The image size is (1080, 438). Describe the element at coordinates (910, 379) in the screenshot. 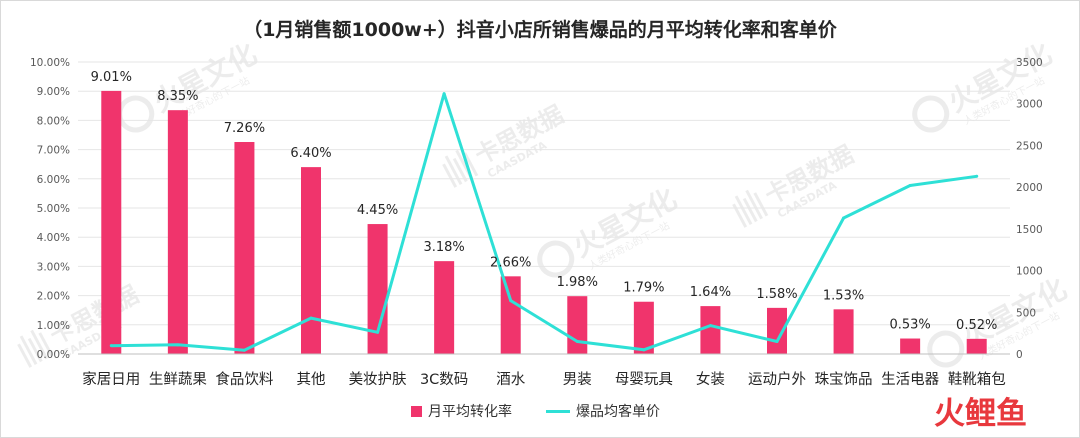

I see `x-tick-label: 生活电器` at that location.